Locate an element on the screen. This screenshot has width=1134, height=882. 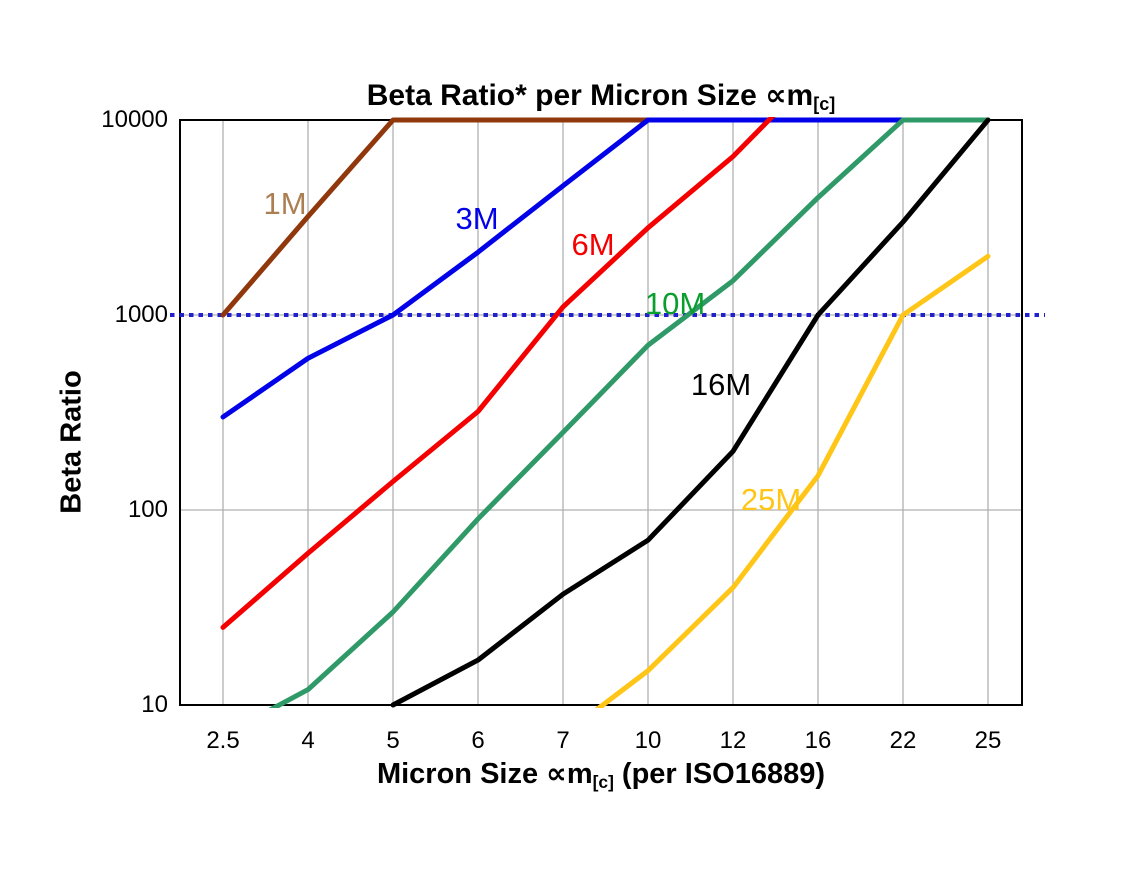
series-label-16M: 16M is located at coordinates (721, 384).